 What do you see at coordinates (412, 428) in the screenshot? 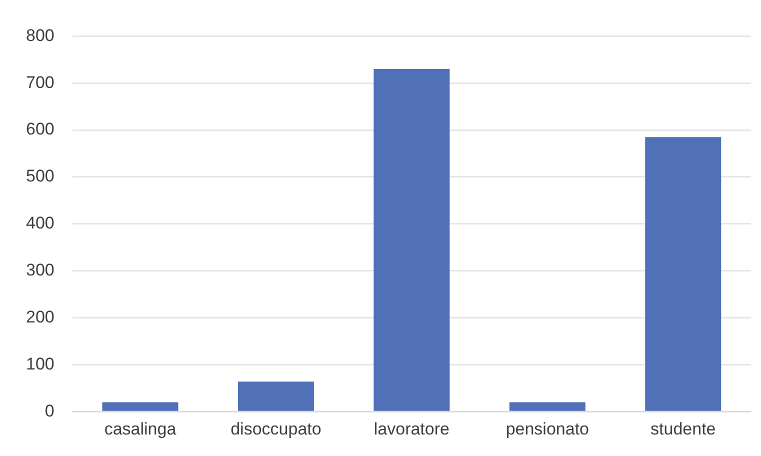
I see `x-tick-label: lavoratore` at bounding box center [412, 428].